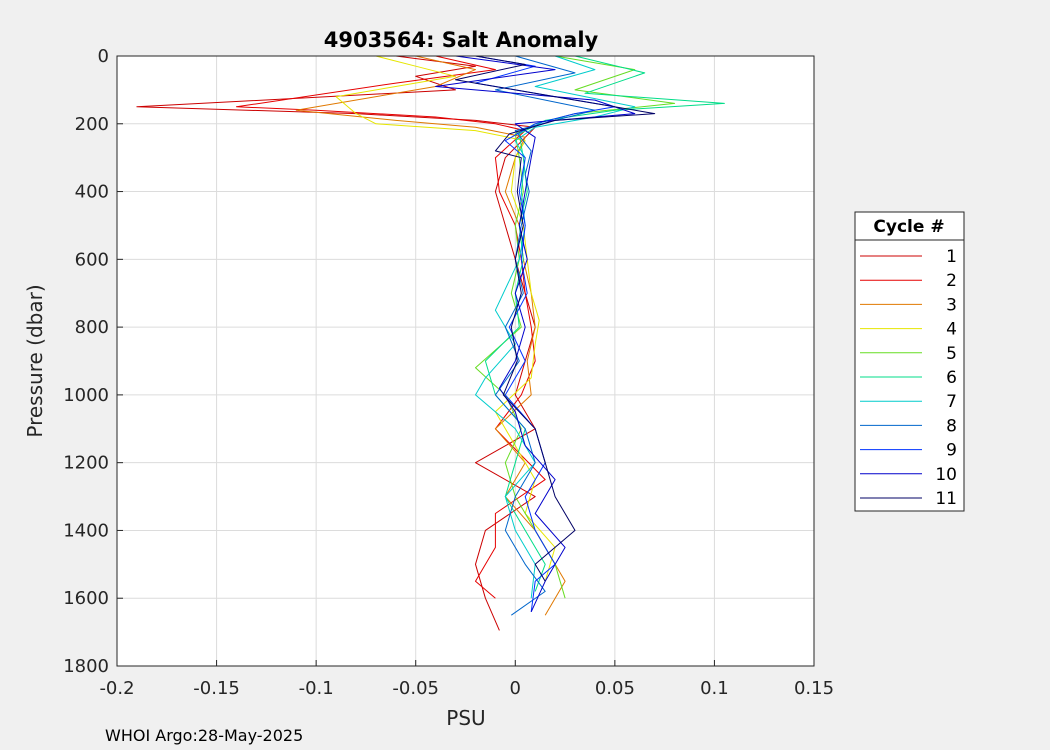 Image resolution: width=1050 pixels, height=750 pixels. I want to click on legend-label-cycle-10: 10, so click(946, 475).